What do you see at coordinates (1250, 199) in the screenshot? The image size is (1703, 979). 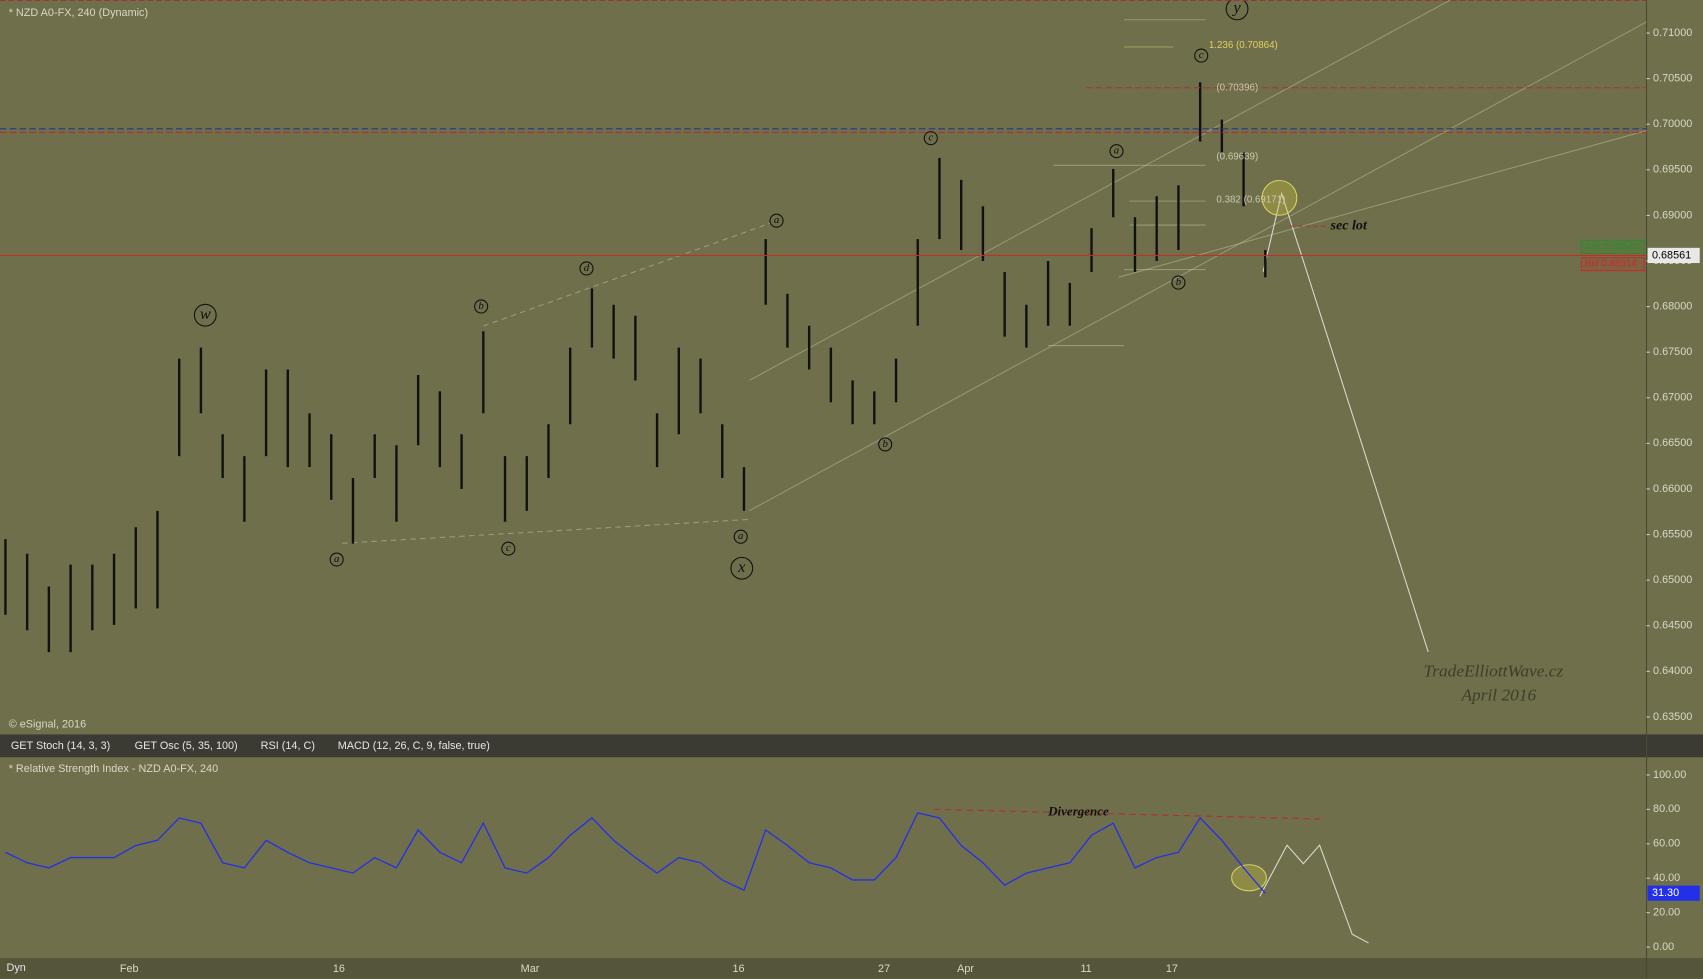 I see `fib-label: 0.382 (0.69171)` at bounding box center [1250, 199].